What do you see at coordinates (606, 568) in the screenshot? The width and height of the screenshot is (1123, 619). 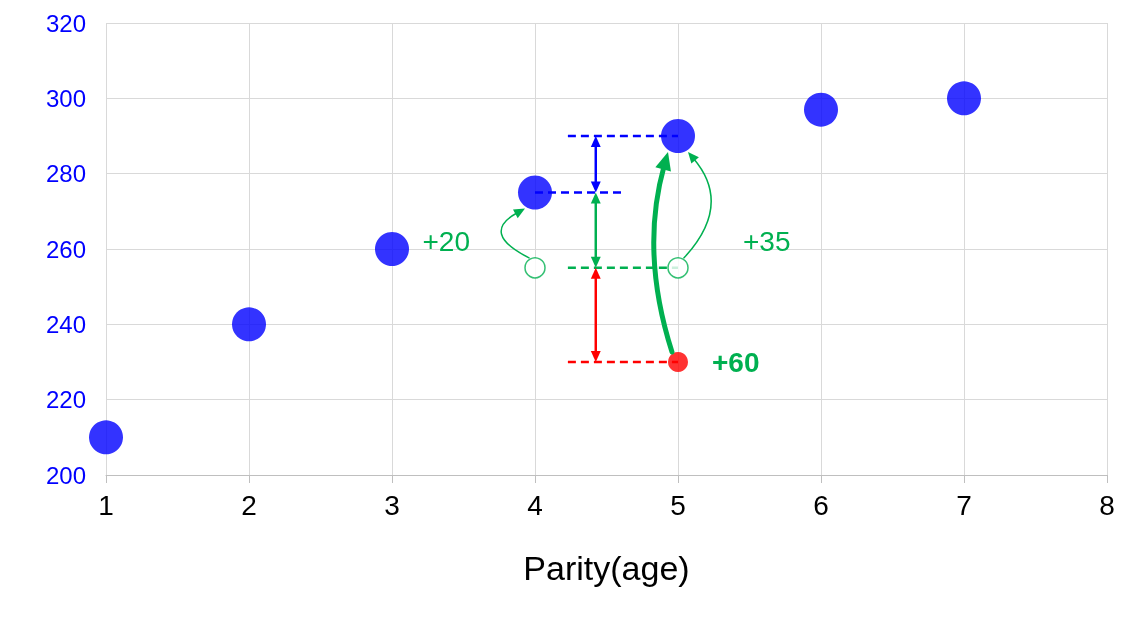 I see `x-axis-title: Parity(age)` at bounding box center [606, 568].